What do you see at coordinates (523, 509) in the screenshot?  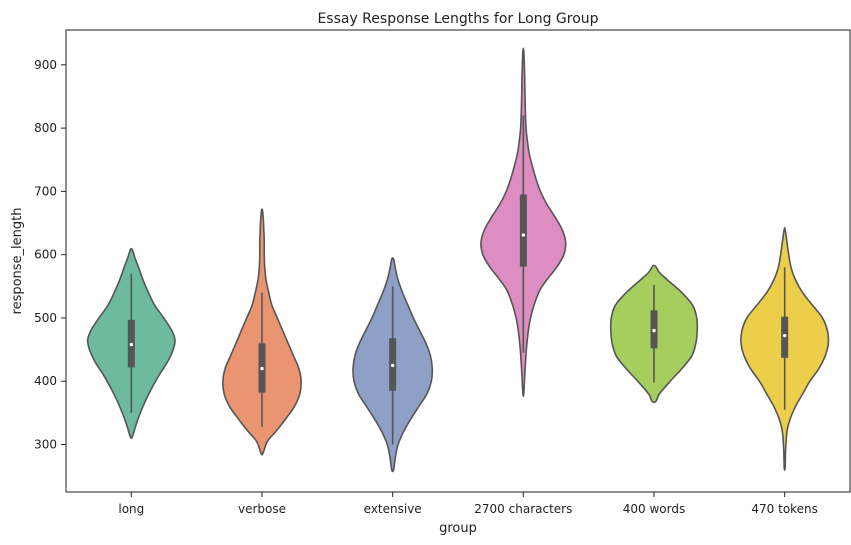 I see `x-tick-label-2700-characters: 2700 characters` at bounding box center [523, 509].